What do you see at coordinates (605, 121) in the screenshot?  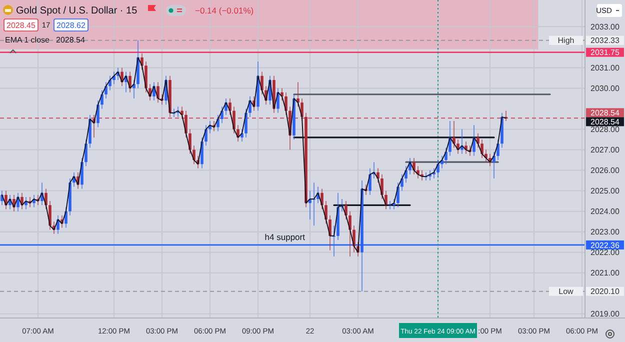 I see `text: 2028.54` at bounding box center [605, 121].